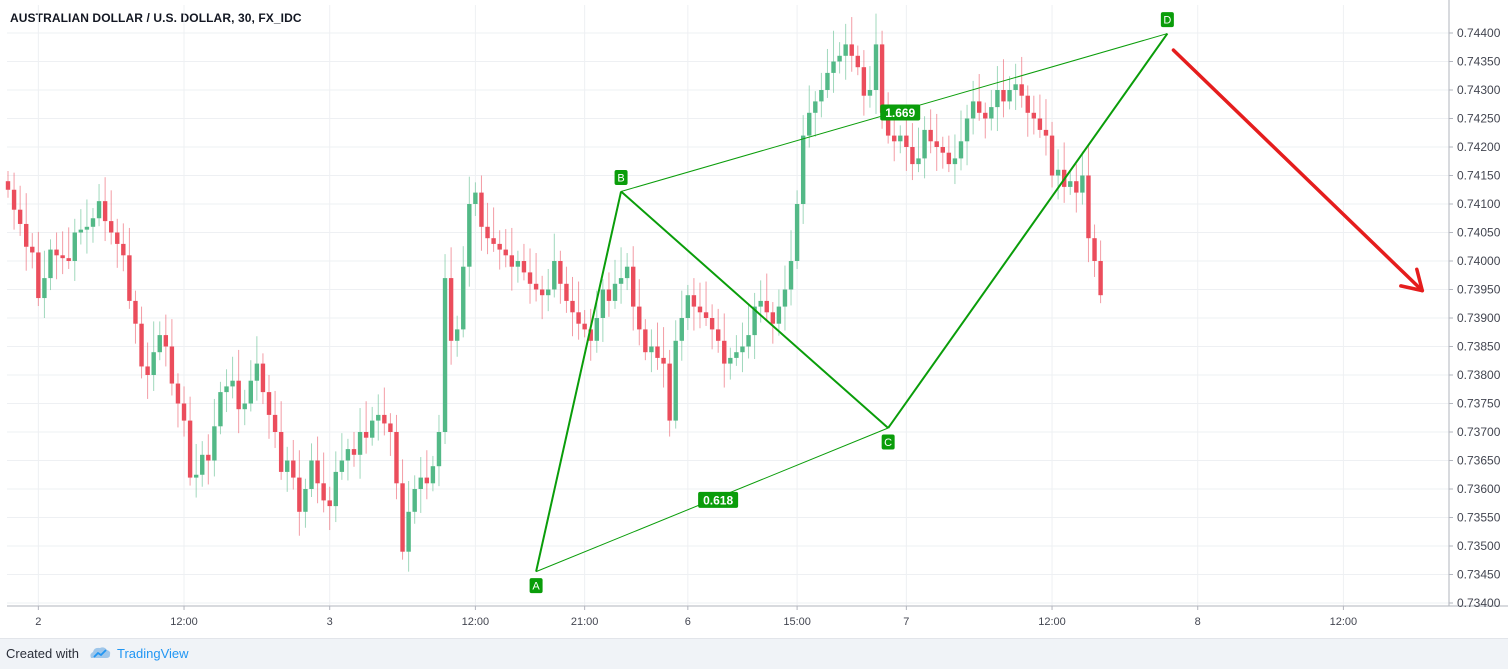 The width and height of the screenshot is (1508, 669). Describe the element at coordinates (1028, 230) in the screenshot. I see `pattern-leg-cd` at that location.